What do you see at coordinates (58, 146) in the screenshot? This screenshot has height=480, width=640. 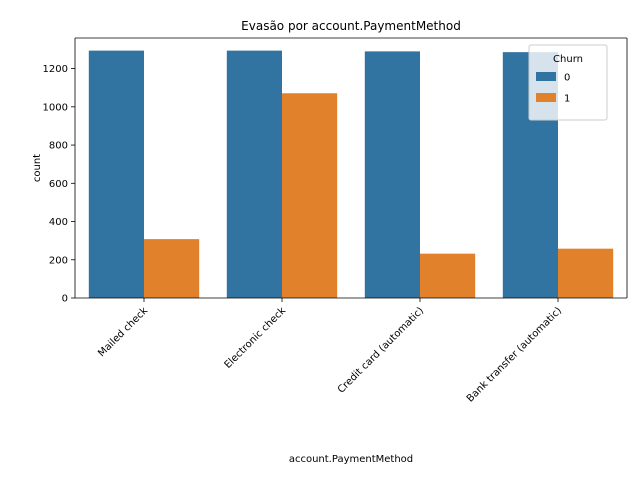 I see `y-tick-label: 800` at bounding box center [58, 146].